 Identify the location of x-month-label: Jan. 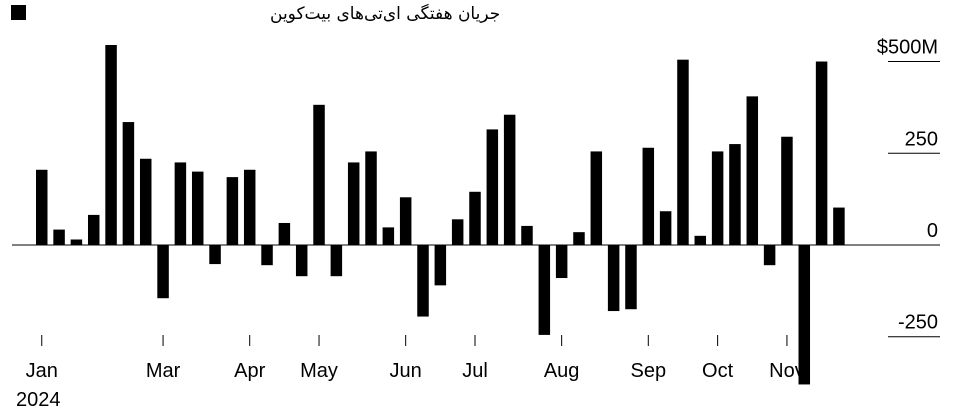
(42, 371).